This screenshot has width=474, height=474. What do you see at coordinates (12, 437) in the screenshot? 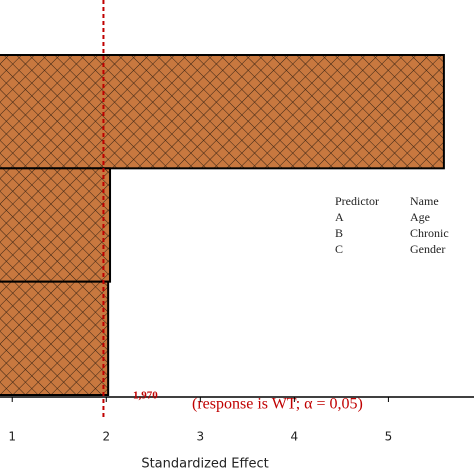
I see `x-tick-label: 1` at bounding box center [12, 437].